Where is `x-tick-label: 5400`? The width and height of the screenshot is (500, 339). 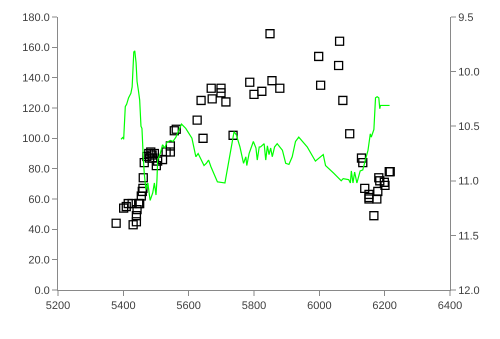
x-tick-label: 5400 is located at coordinates (123, 306).